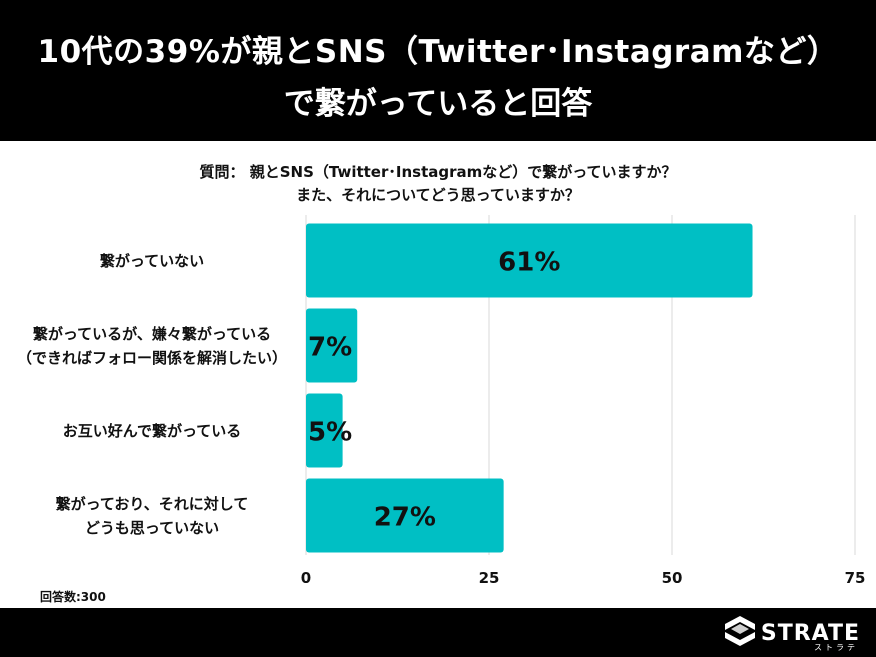 The height and width of the screenshot is (657, 876). I want to click on strate-logo: STRATE ストラテ, so click(792, 633).